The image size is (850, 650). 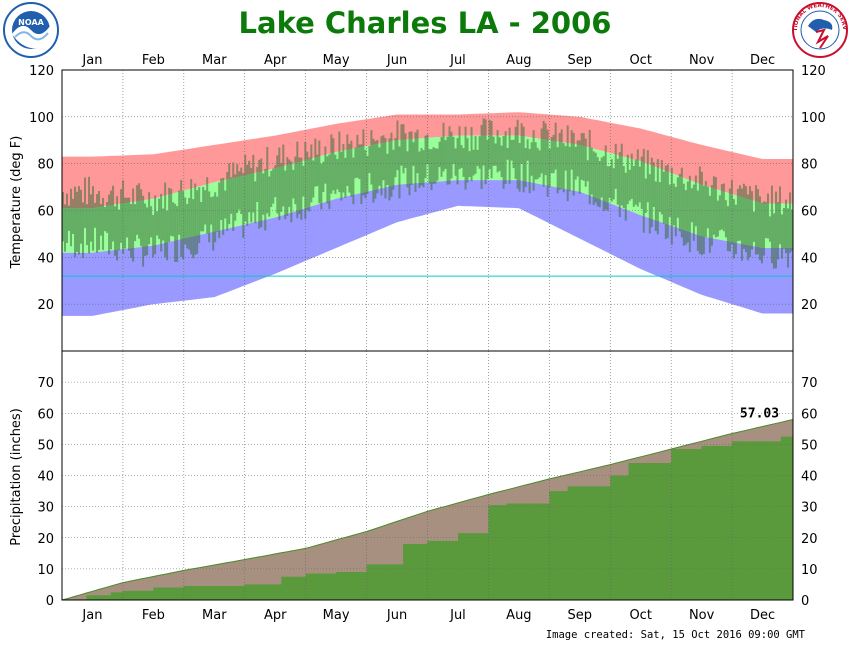 What do you see at coordinates (813, 71) in the screenshot?
I see `temperature-ytick-right: 120` at bounding box center [813, 71].